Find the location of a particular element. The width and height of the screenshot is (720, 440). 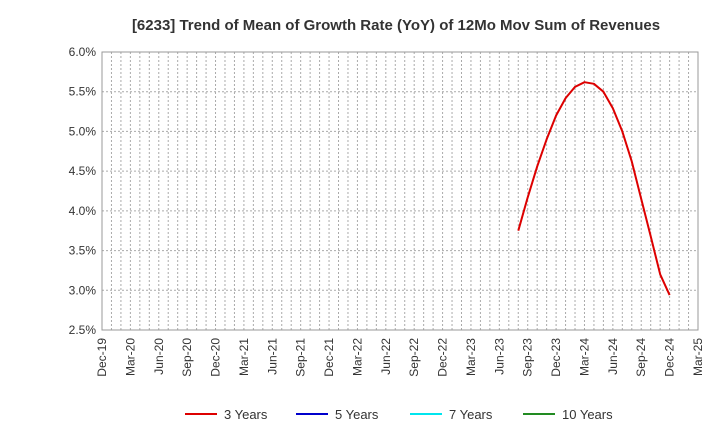

x-tick-label: Mar-20 is located at coordinates (130, 357).